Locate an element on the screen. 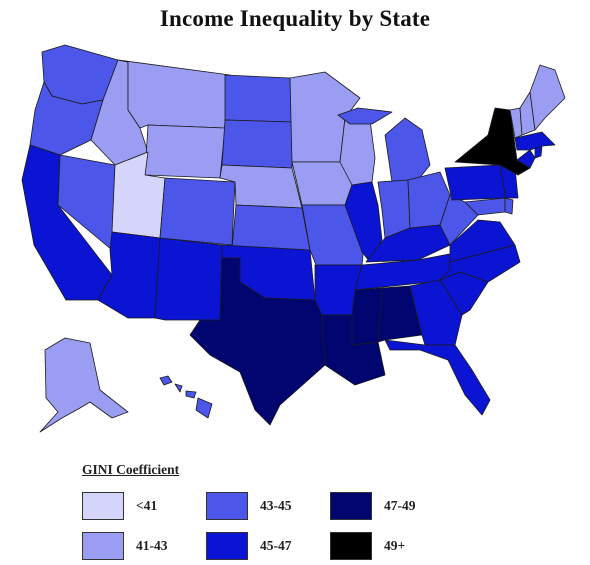 This screenshot has height=565, width=590. legend-label: 49+ is located at coordinates (395, 545).